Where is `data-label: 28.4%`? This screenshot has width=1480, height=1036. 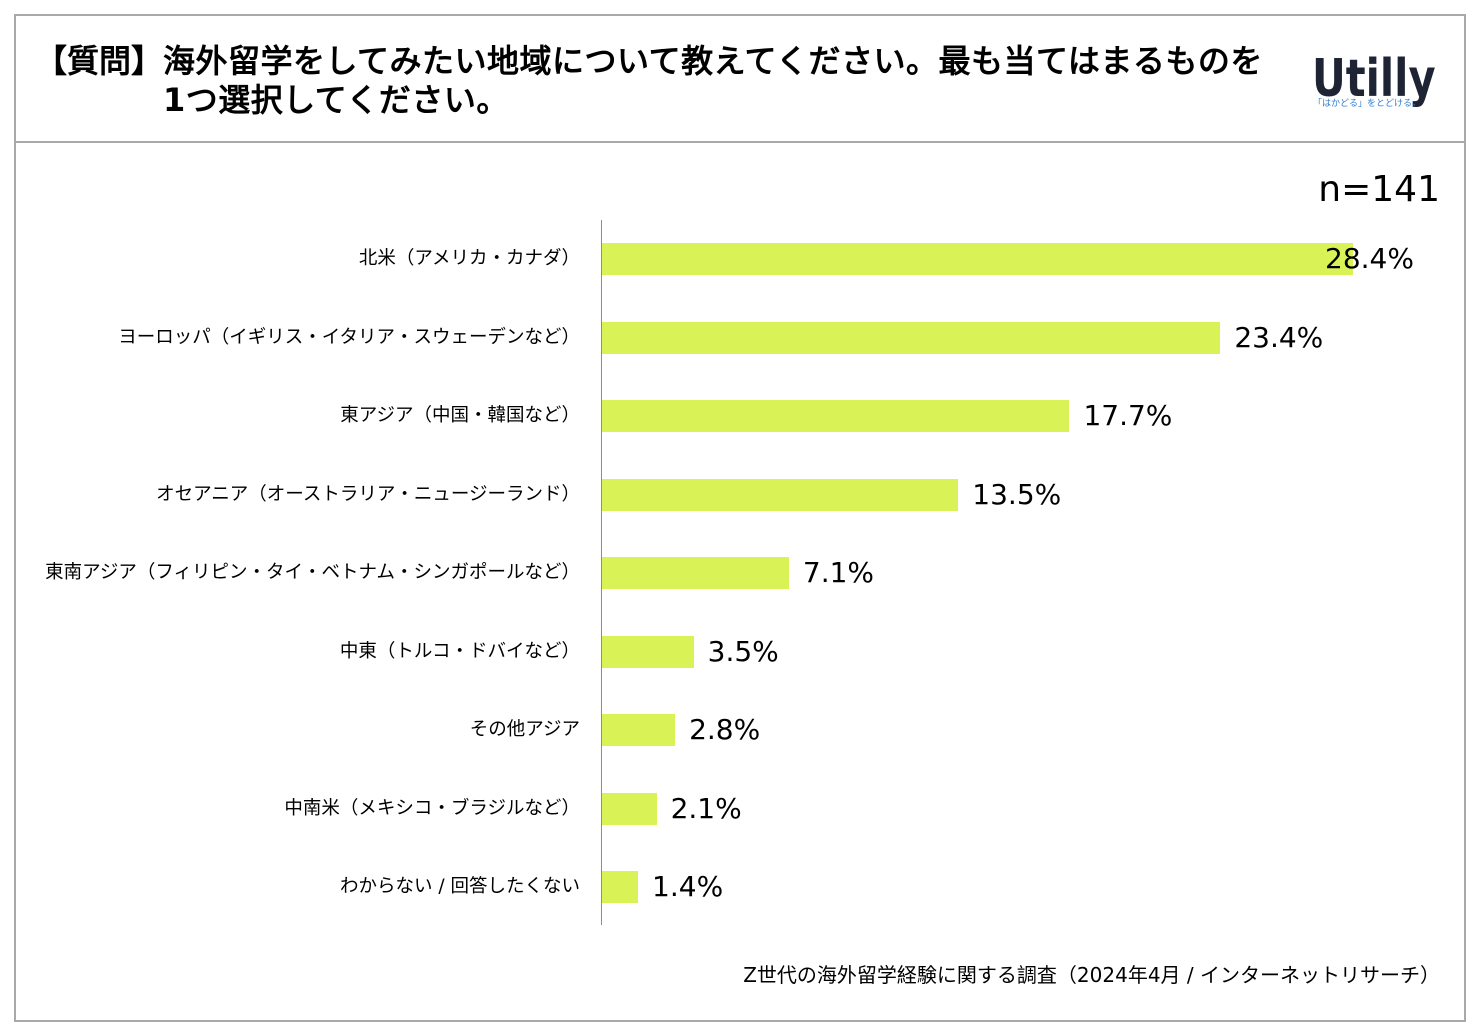 data-label: 28.4% is located at coordinates (1369, 258).